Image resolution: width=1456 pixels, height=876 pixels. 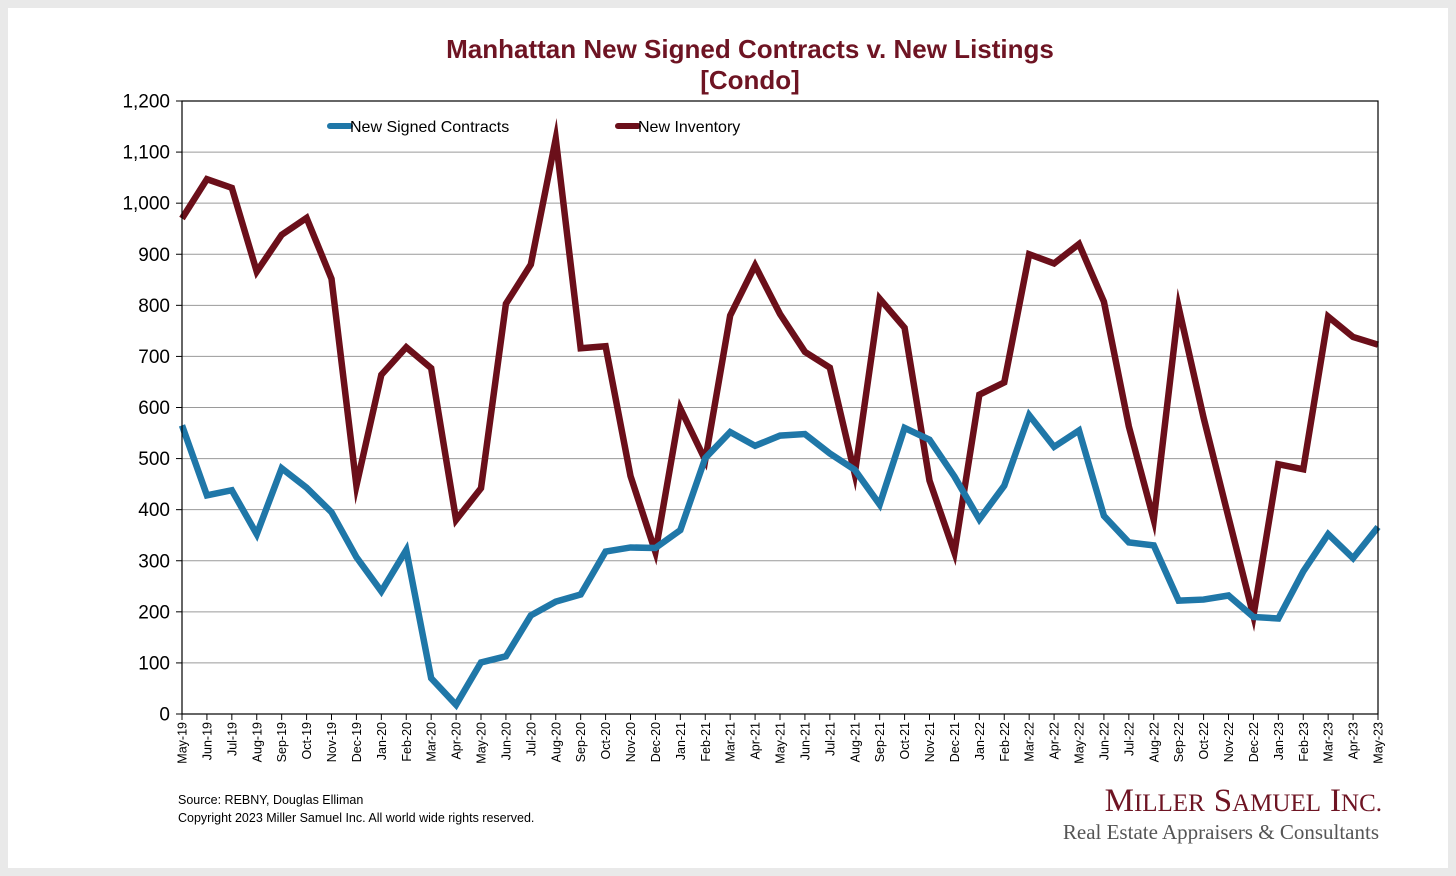 What do you see at coordinates (1329, 742) in the screenshot?
I see `x-tick-label: Mar-23` at bounding box center [1329, 742].